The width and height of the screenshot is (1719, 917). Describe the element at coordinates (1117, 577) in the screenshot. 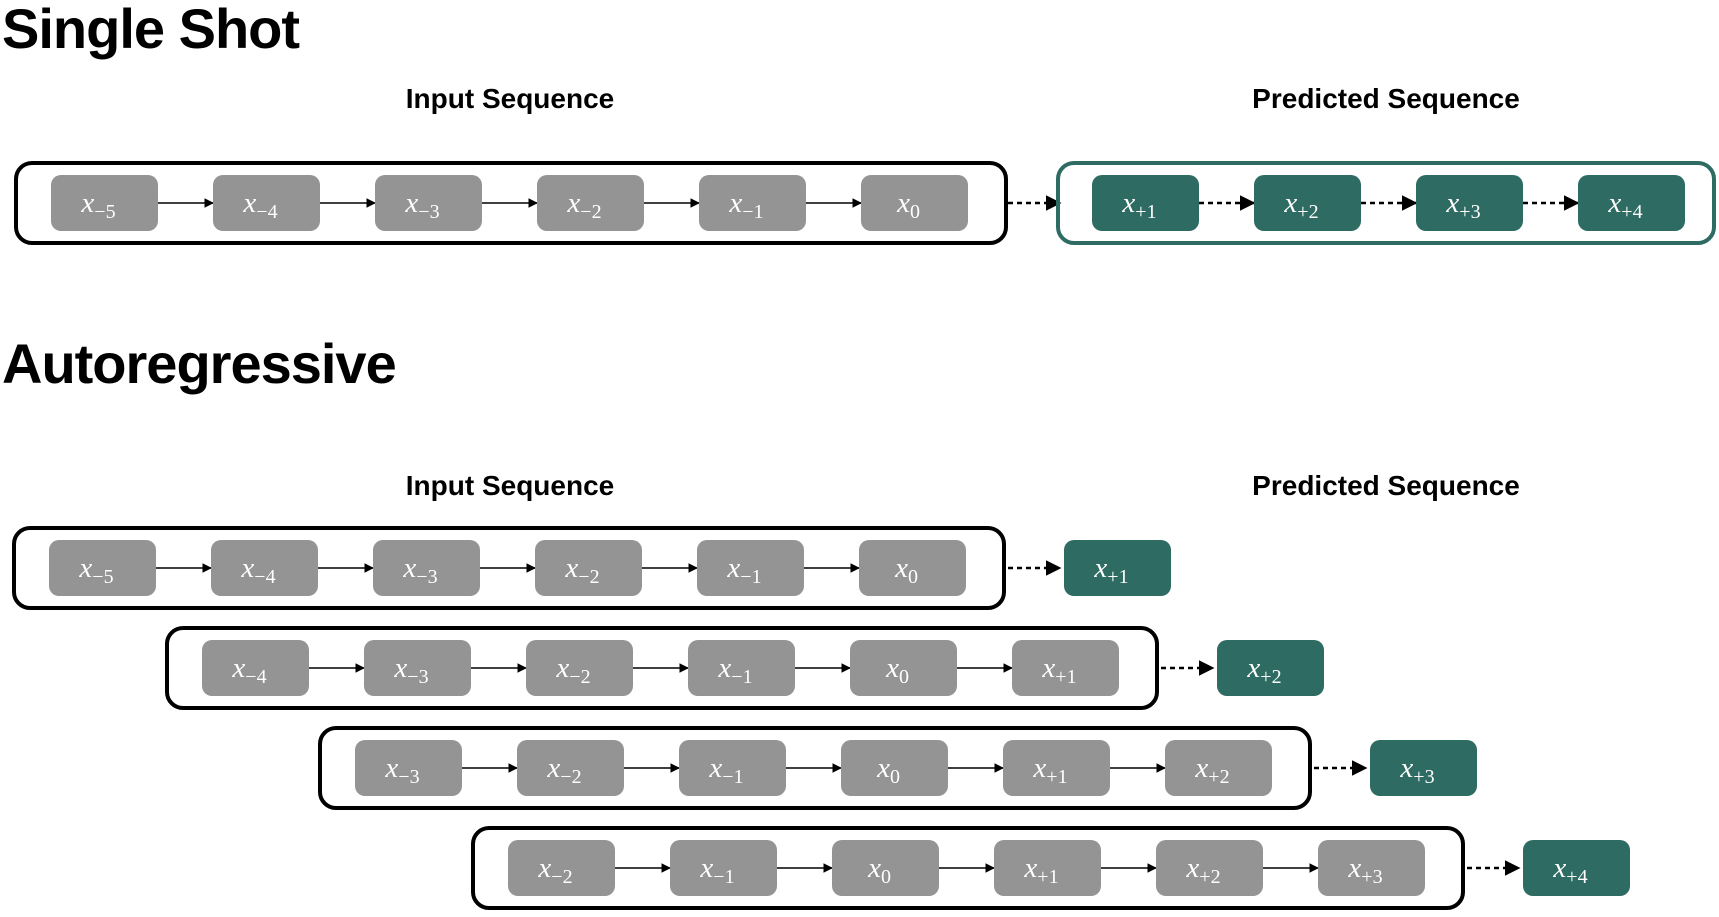

I see `autoregressive-step-0-output-token-subscript: +1` at that location.